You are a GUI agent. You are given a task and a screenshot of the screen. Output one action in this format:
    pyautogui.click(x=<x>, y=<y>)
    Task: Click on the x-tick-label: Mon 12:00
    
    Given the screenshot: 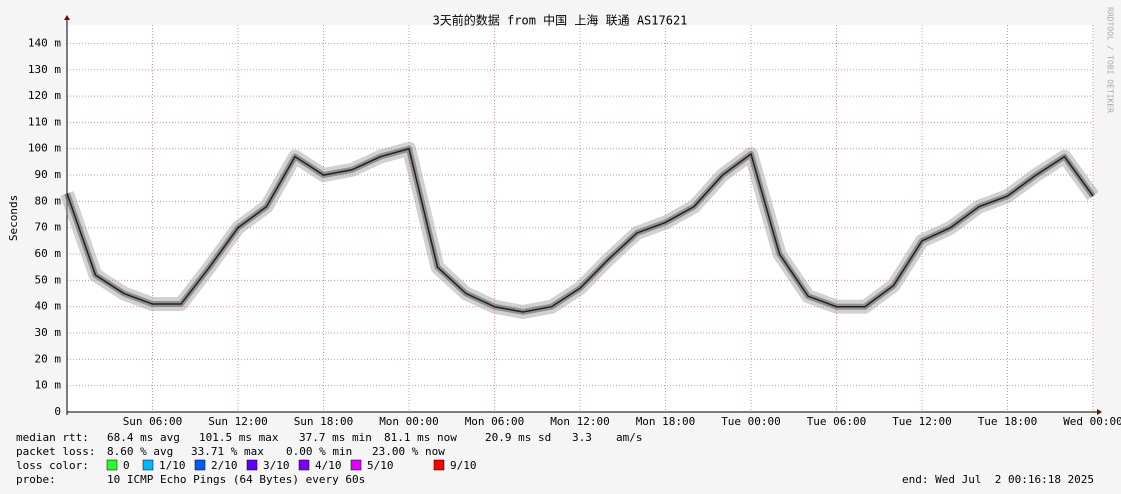 What is the action you would take?
    pyautogui.click(x=580, y=421)
    